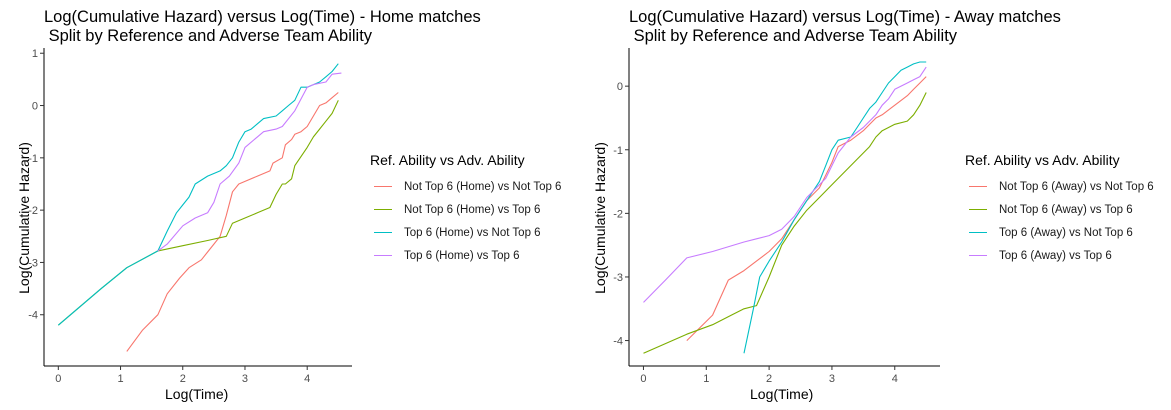 Image resolution: width=1171 pixels, height=410 pixels. I want to click on legend-label: Top 6 (Away) vs Top 6, so click(1055, 255).